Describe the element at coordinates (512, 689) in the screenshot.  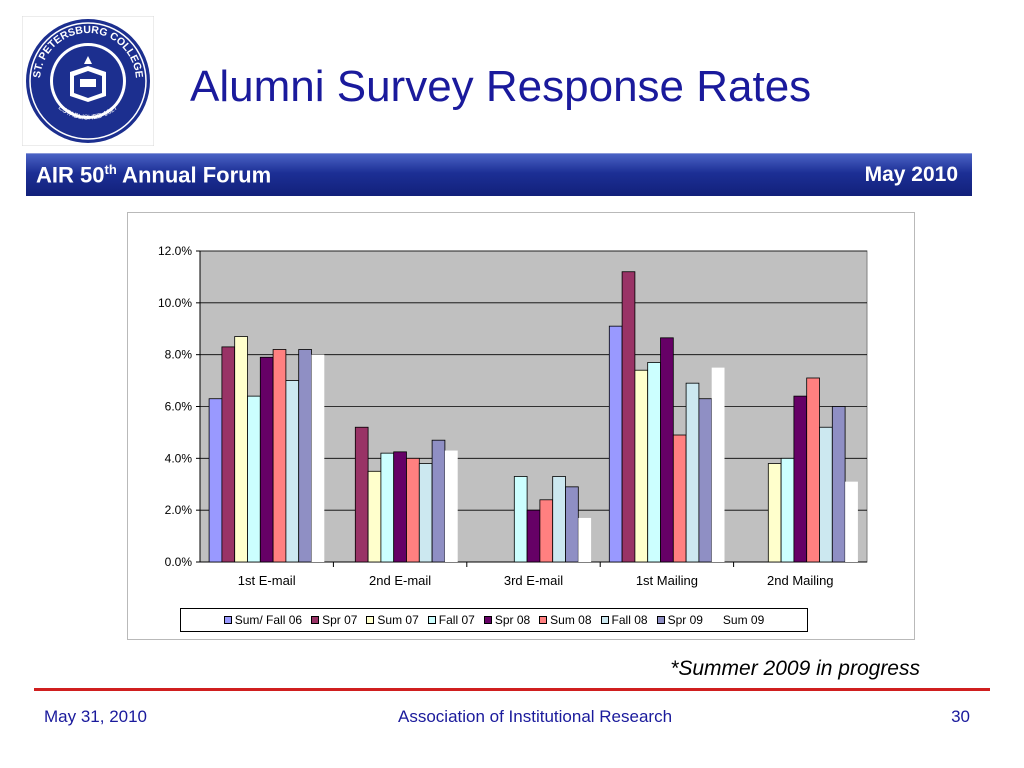
I see `footer-divider` at that location.